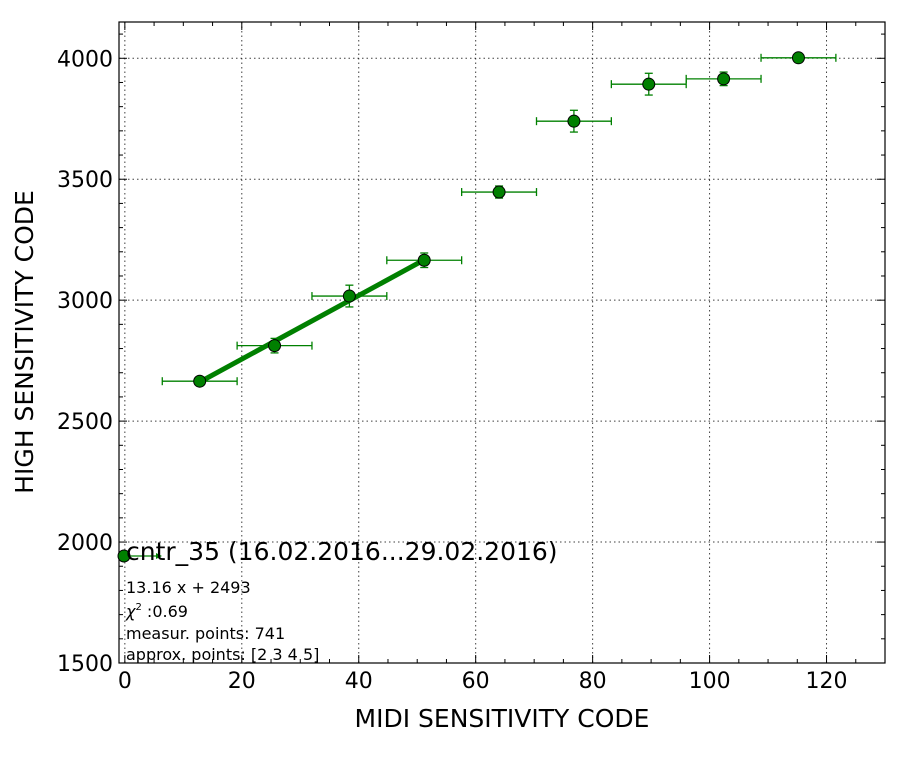 This screenshot has height=762, width=912. I want to click on fit-line-group, so click(312, 321).